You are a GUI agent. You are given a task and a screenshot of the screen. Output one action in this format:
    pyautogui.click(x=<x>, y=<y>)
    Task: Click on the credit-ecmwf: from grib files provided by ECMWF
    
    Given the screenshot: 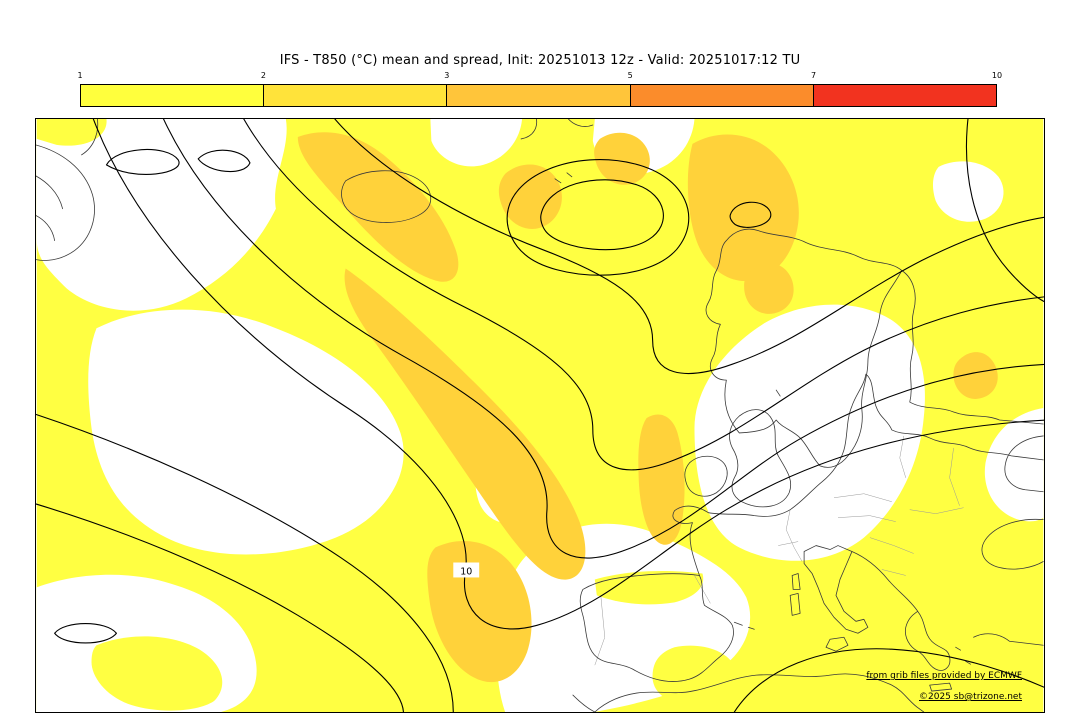 What is the action you would take?
    pyautogui.click(x=944, y=676)
    